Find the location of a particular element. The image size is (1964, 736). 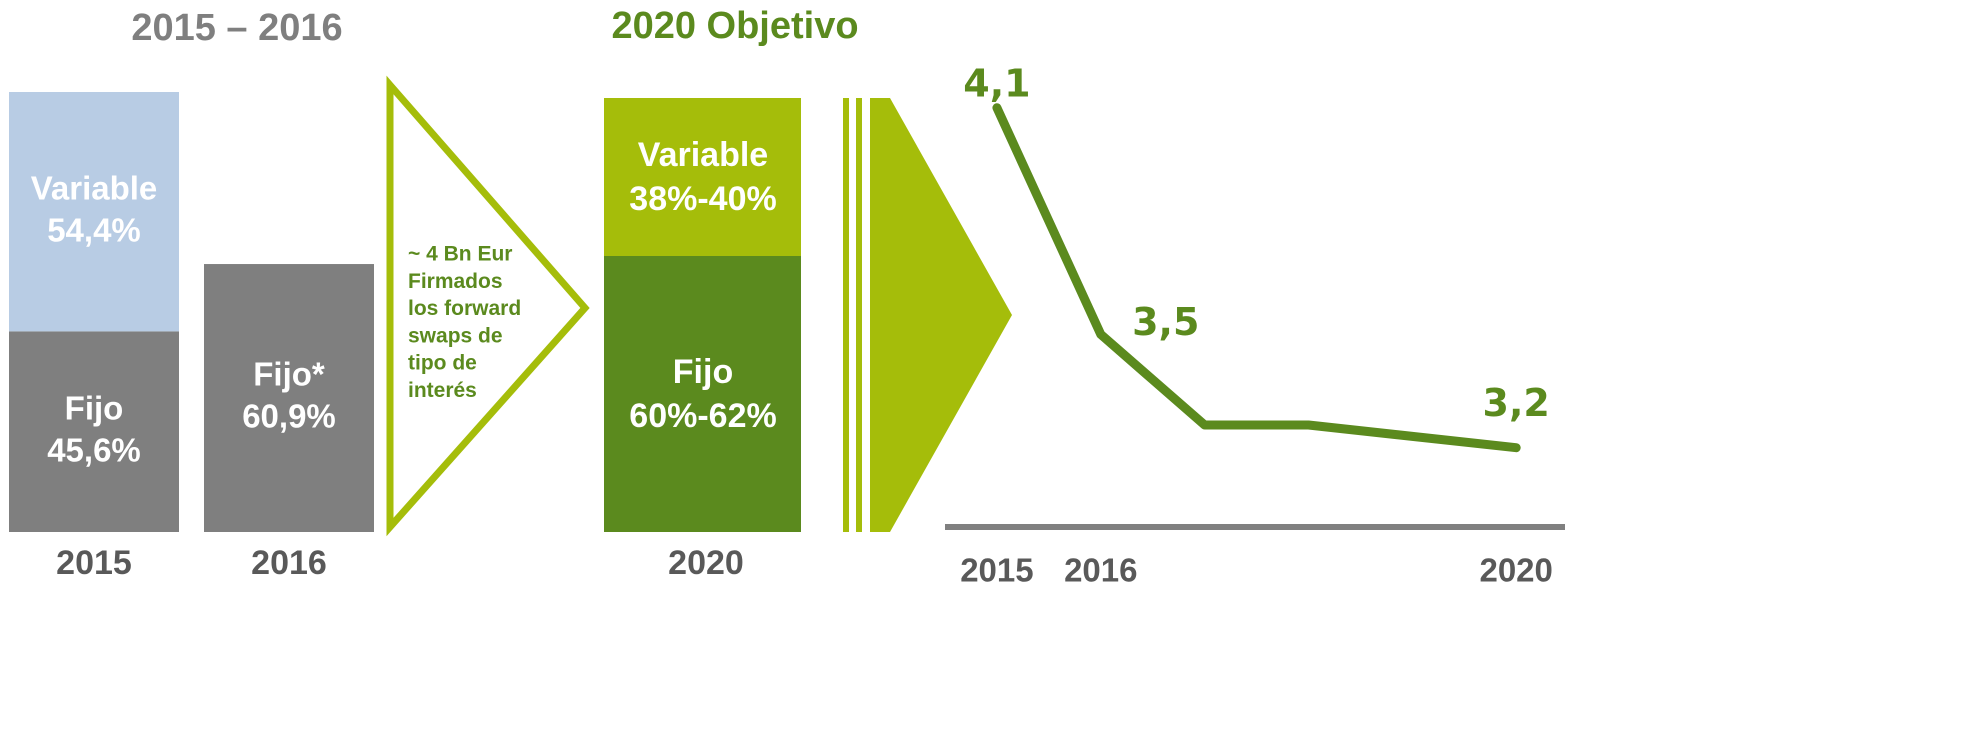

category-label: 2020 is located at coordinates (706, 563).